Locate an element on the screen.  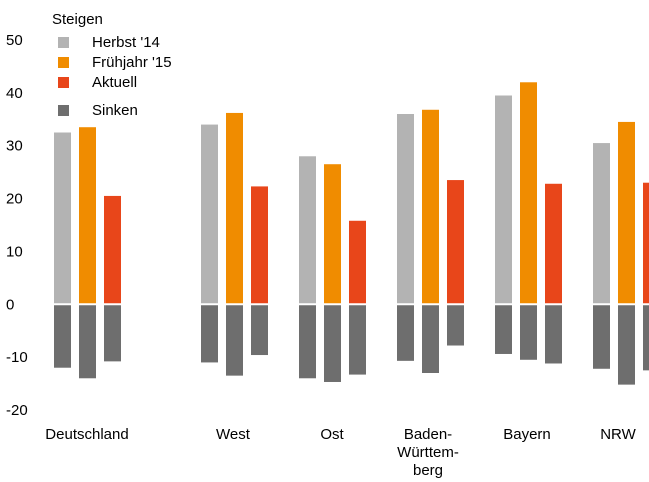
x-category-label: NRW is located at coordinates (618, 434).